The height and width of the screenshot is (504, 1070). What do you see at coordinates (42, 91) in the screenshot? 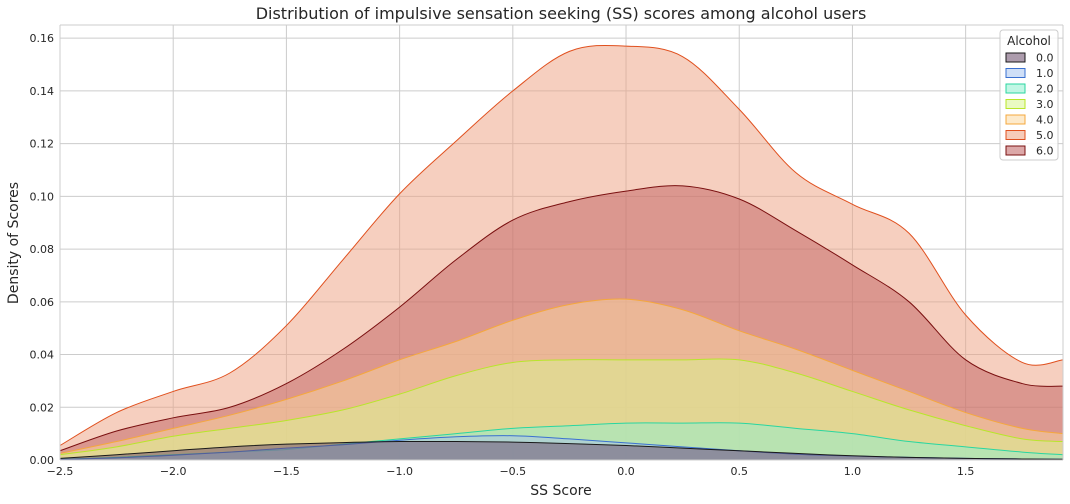
I see `y-tick-label: 0.14` at bounding box center [42, 91].